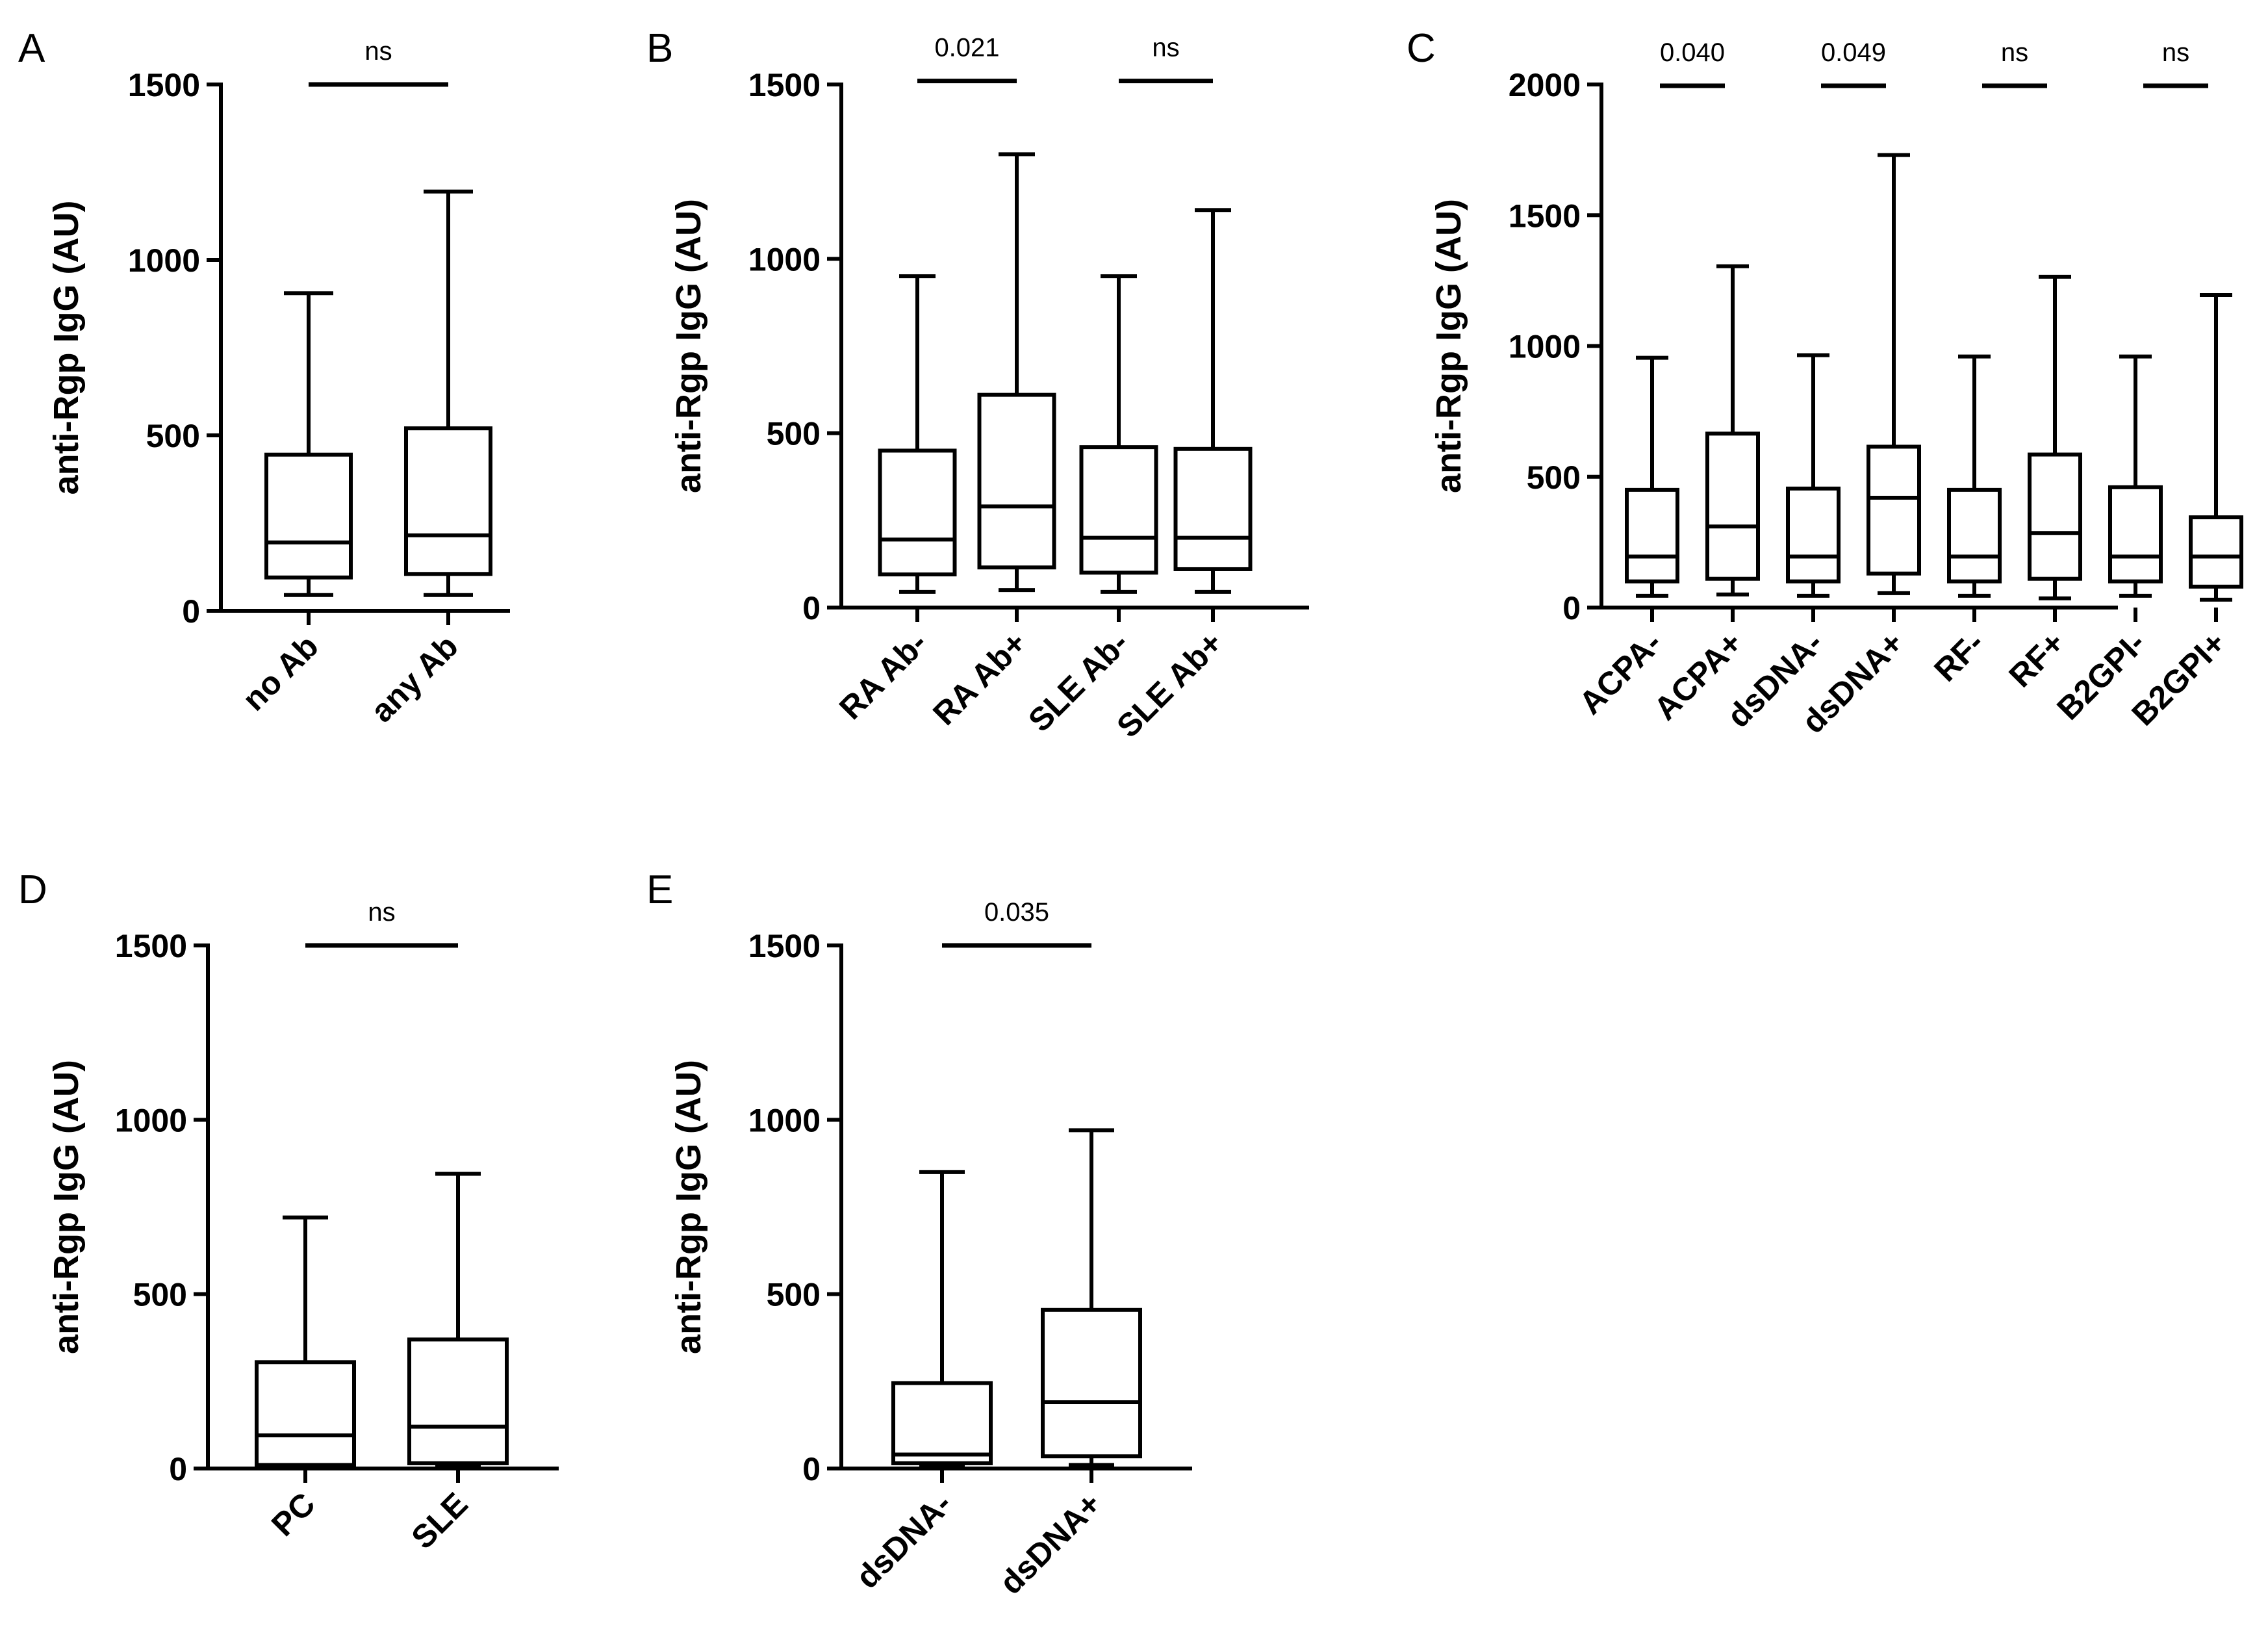 The image size is (2268, 1642). Describe the element at coordinates (31, 48) in the screenshot. I see `panel-letter: A` at that location.